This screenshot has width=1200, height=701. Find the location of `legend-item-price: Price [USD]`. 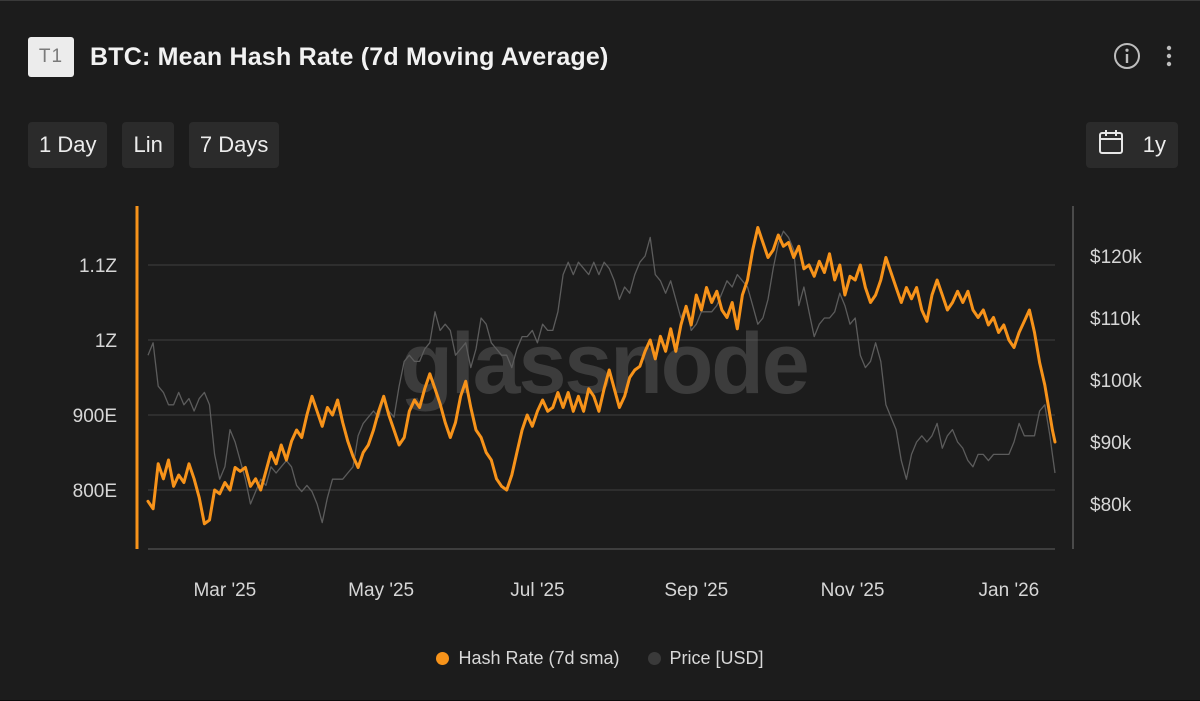

legend-item-price: Price [USD] is located at coordinates (705, 658).